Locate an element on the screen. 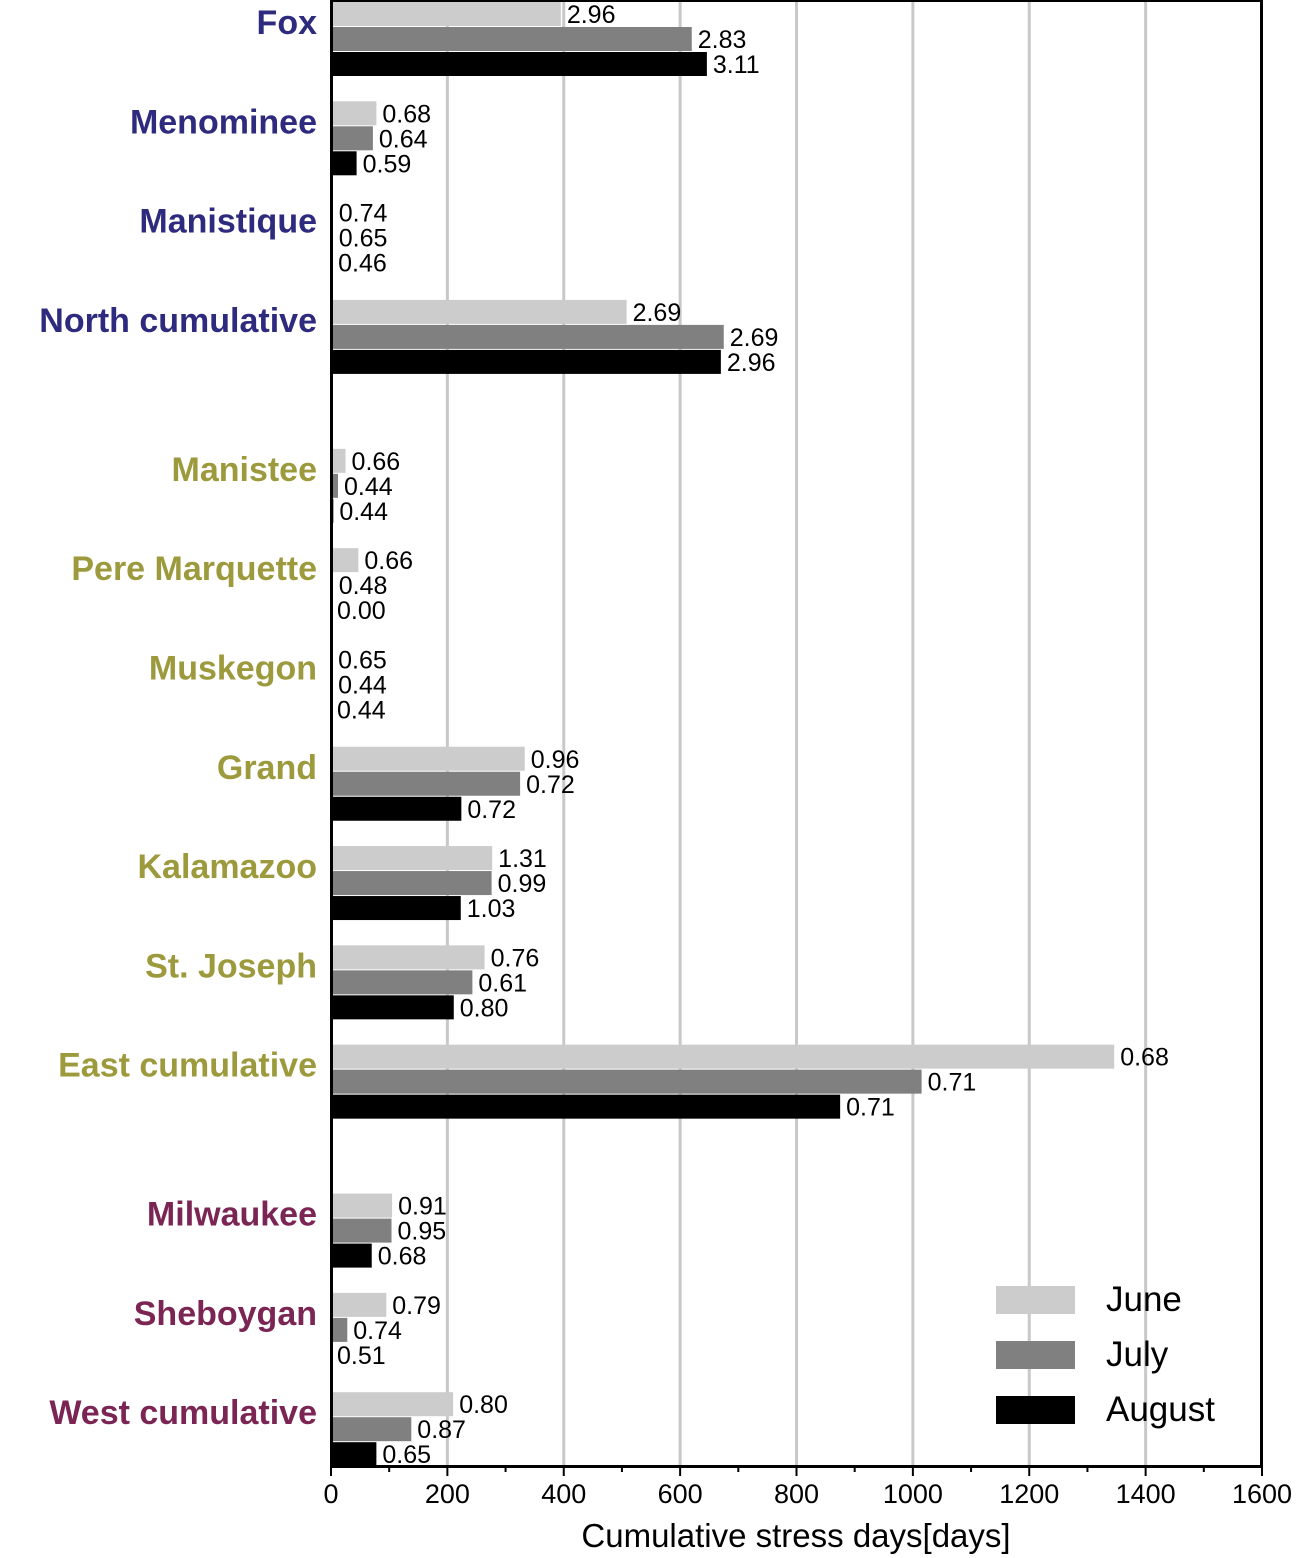  x-axis-title: Cumulative stress days[days] is located at coordinates (795, 1535).